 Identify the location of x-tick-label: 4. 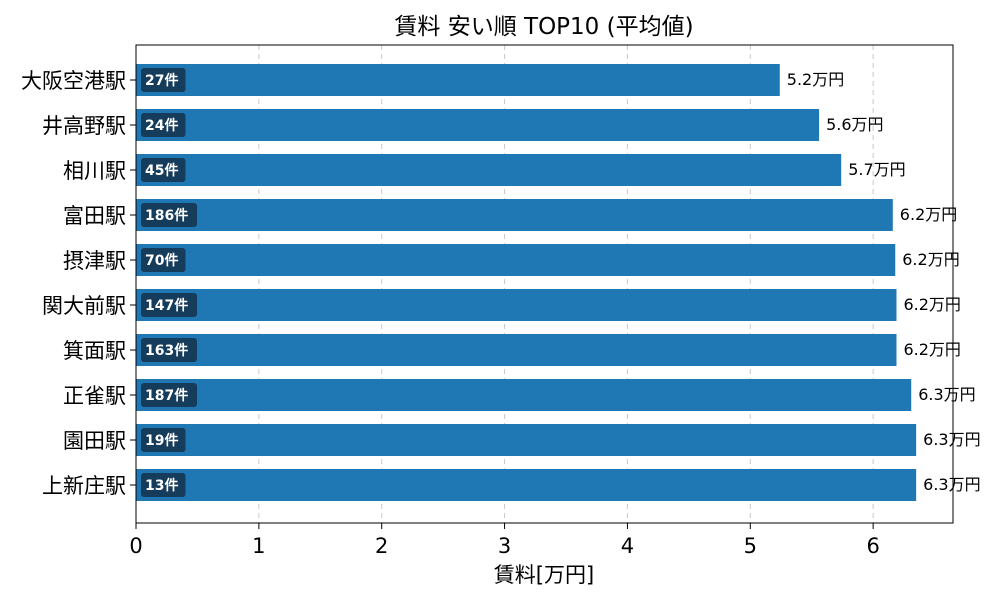
(627, 546).